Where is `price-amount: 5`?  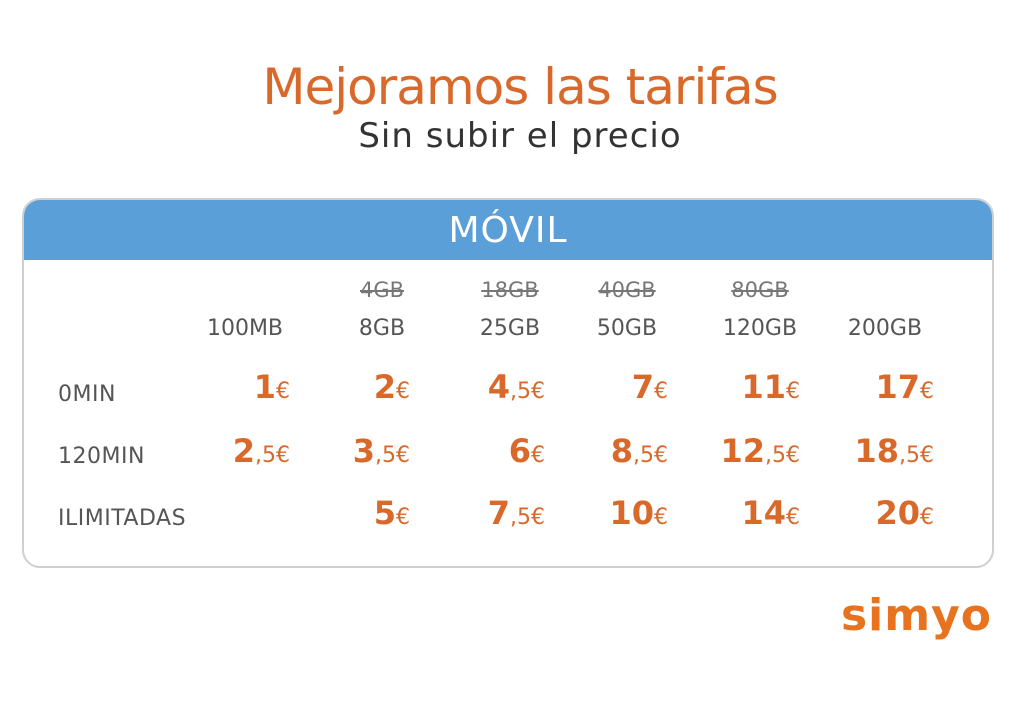 price-amount: 5 is located at coordinates (384, 513).